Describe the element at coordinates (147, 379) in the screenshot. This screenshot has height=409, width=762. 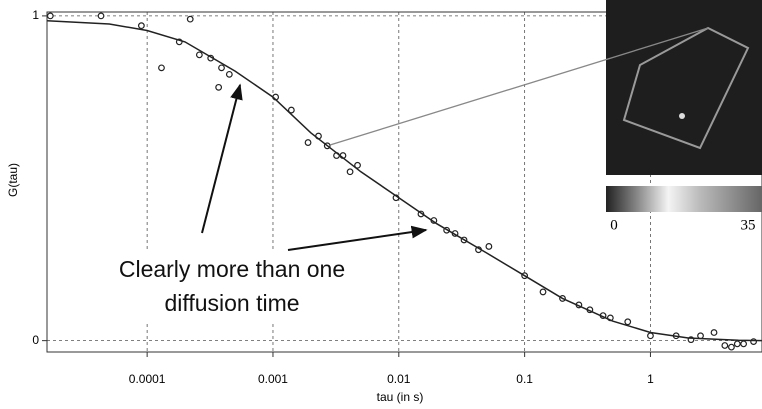
I see `x-tick-label: 0.0001` at that location.